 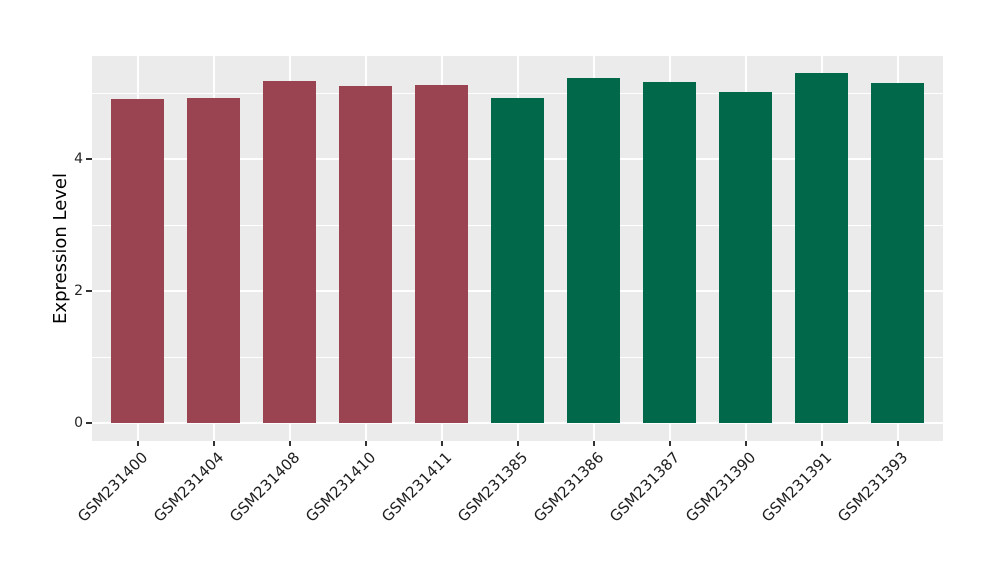 What do you see at coordinates (821, 248) in the screenshot?
I see `bar-GSM231391` at bounding box center [821, 248].